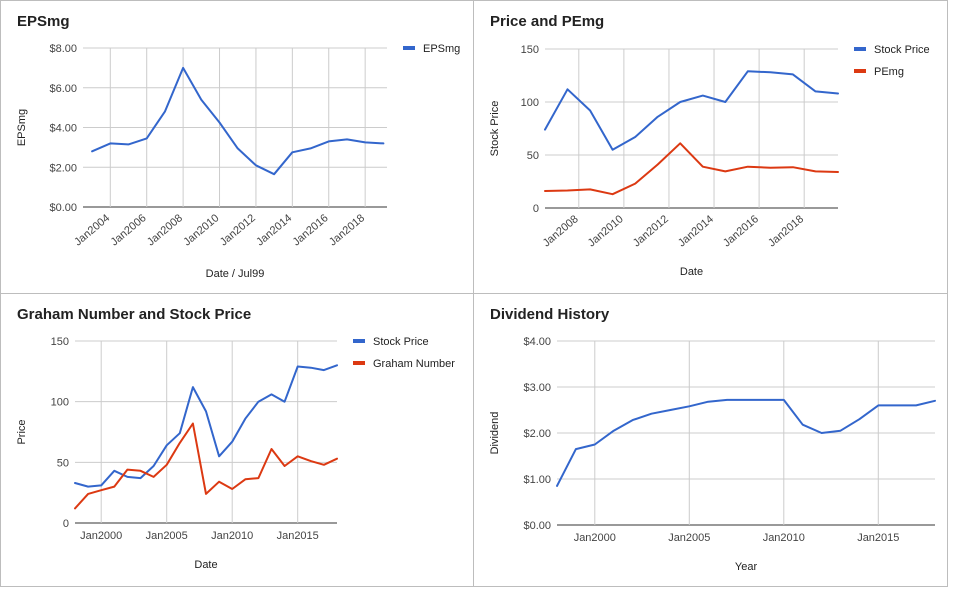 The image size is (954, 591). Describe the element at coordinates (441, 49) in the screenshot. I see `legend-label: EPSmg` at that location.